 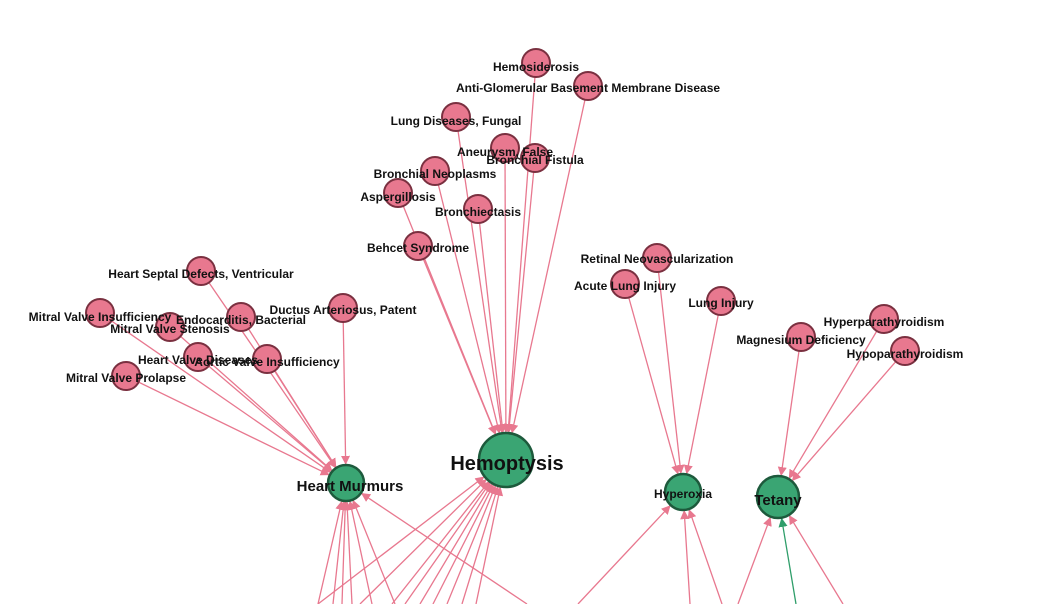 I want to click on node-label-mitral-prolapse: Mitral Valve Prolapse, so click(x=126, y=378).